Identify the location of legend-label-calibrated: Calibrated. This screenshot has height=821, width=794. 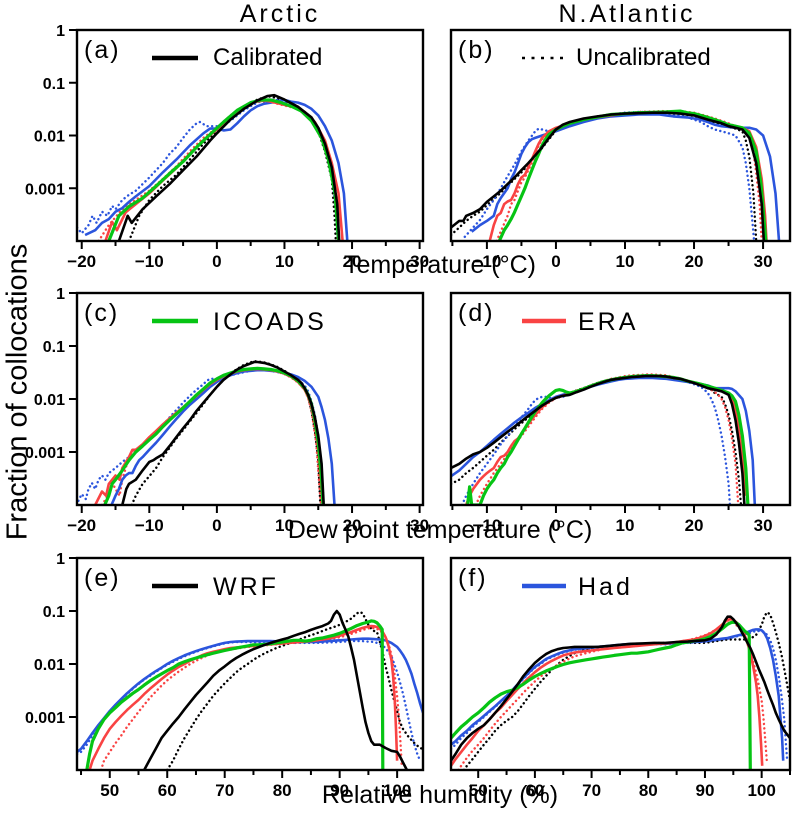
(268, 57).